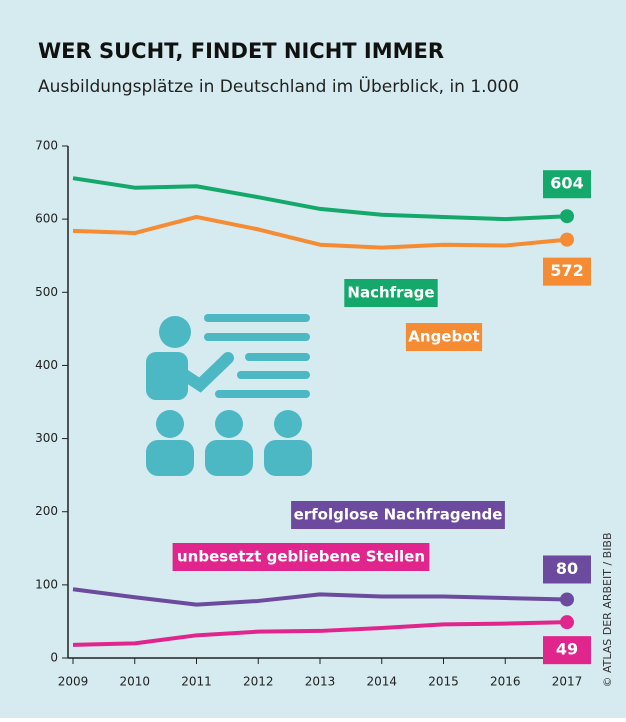 The width and height of the screenshot is (626, 722). Describe the element at coordinates (73, 682) in the screenshot. I see `x-tick-label: 2009` at that location.